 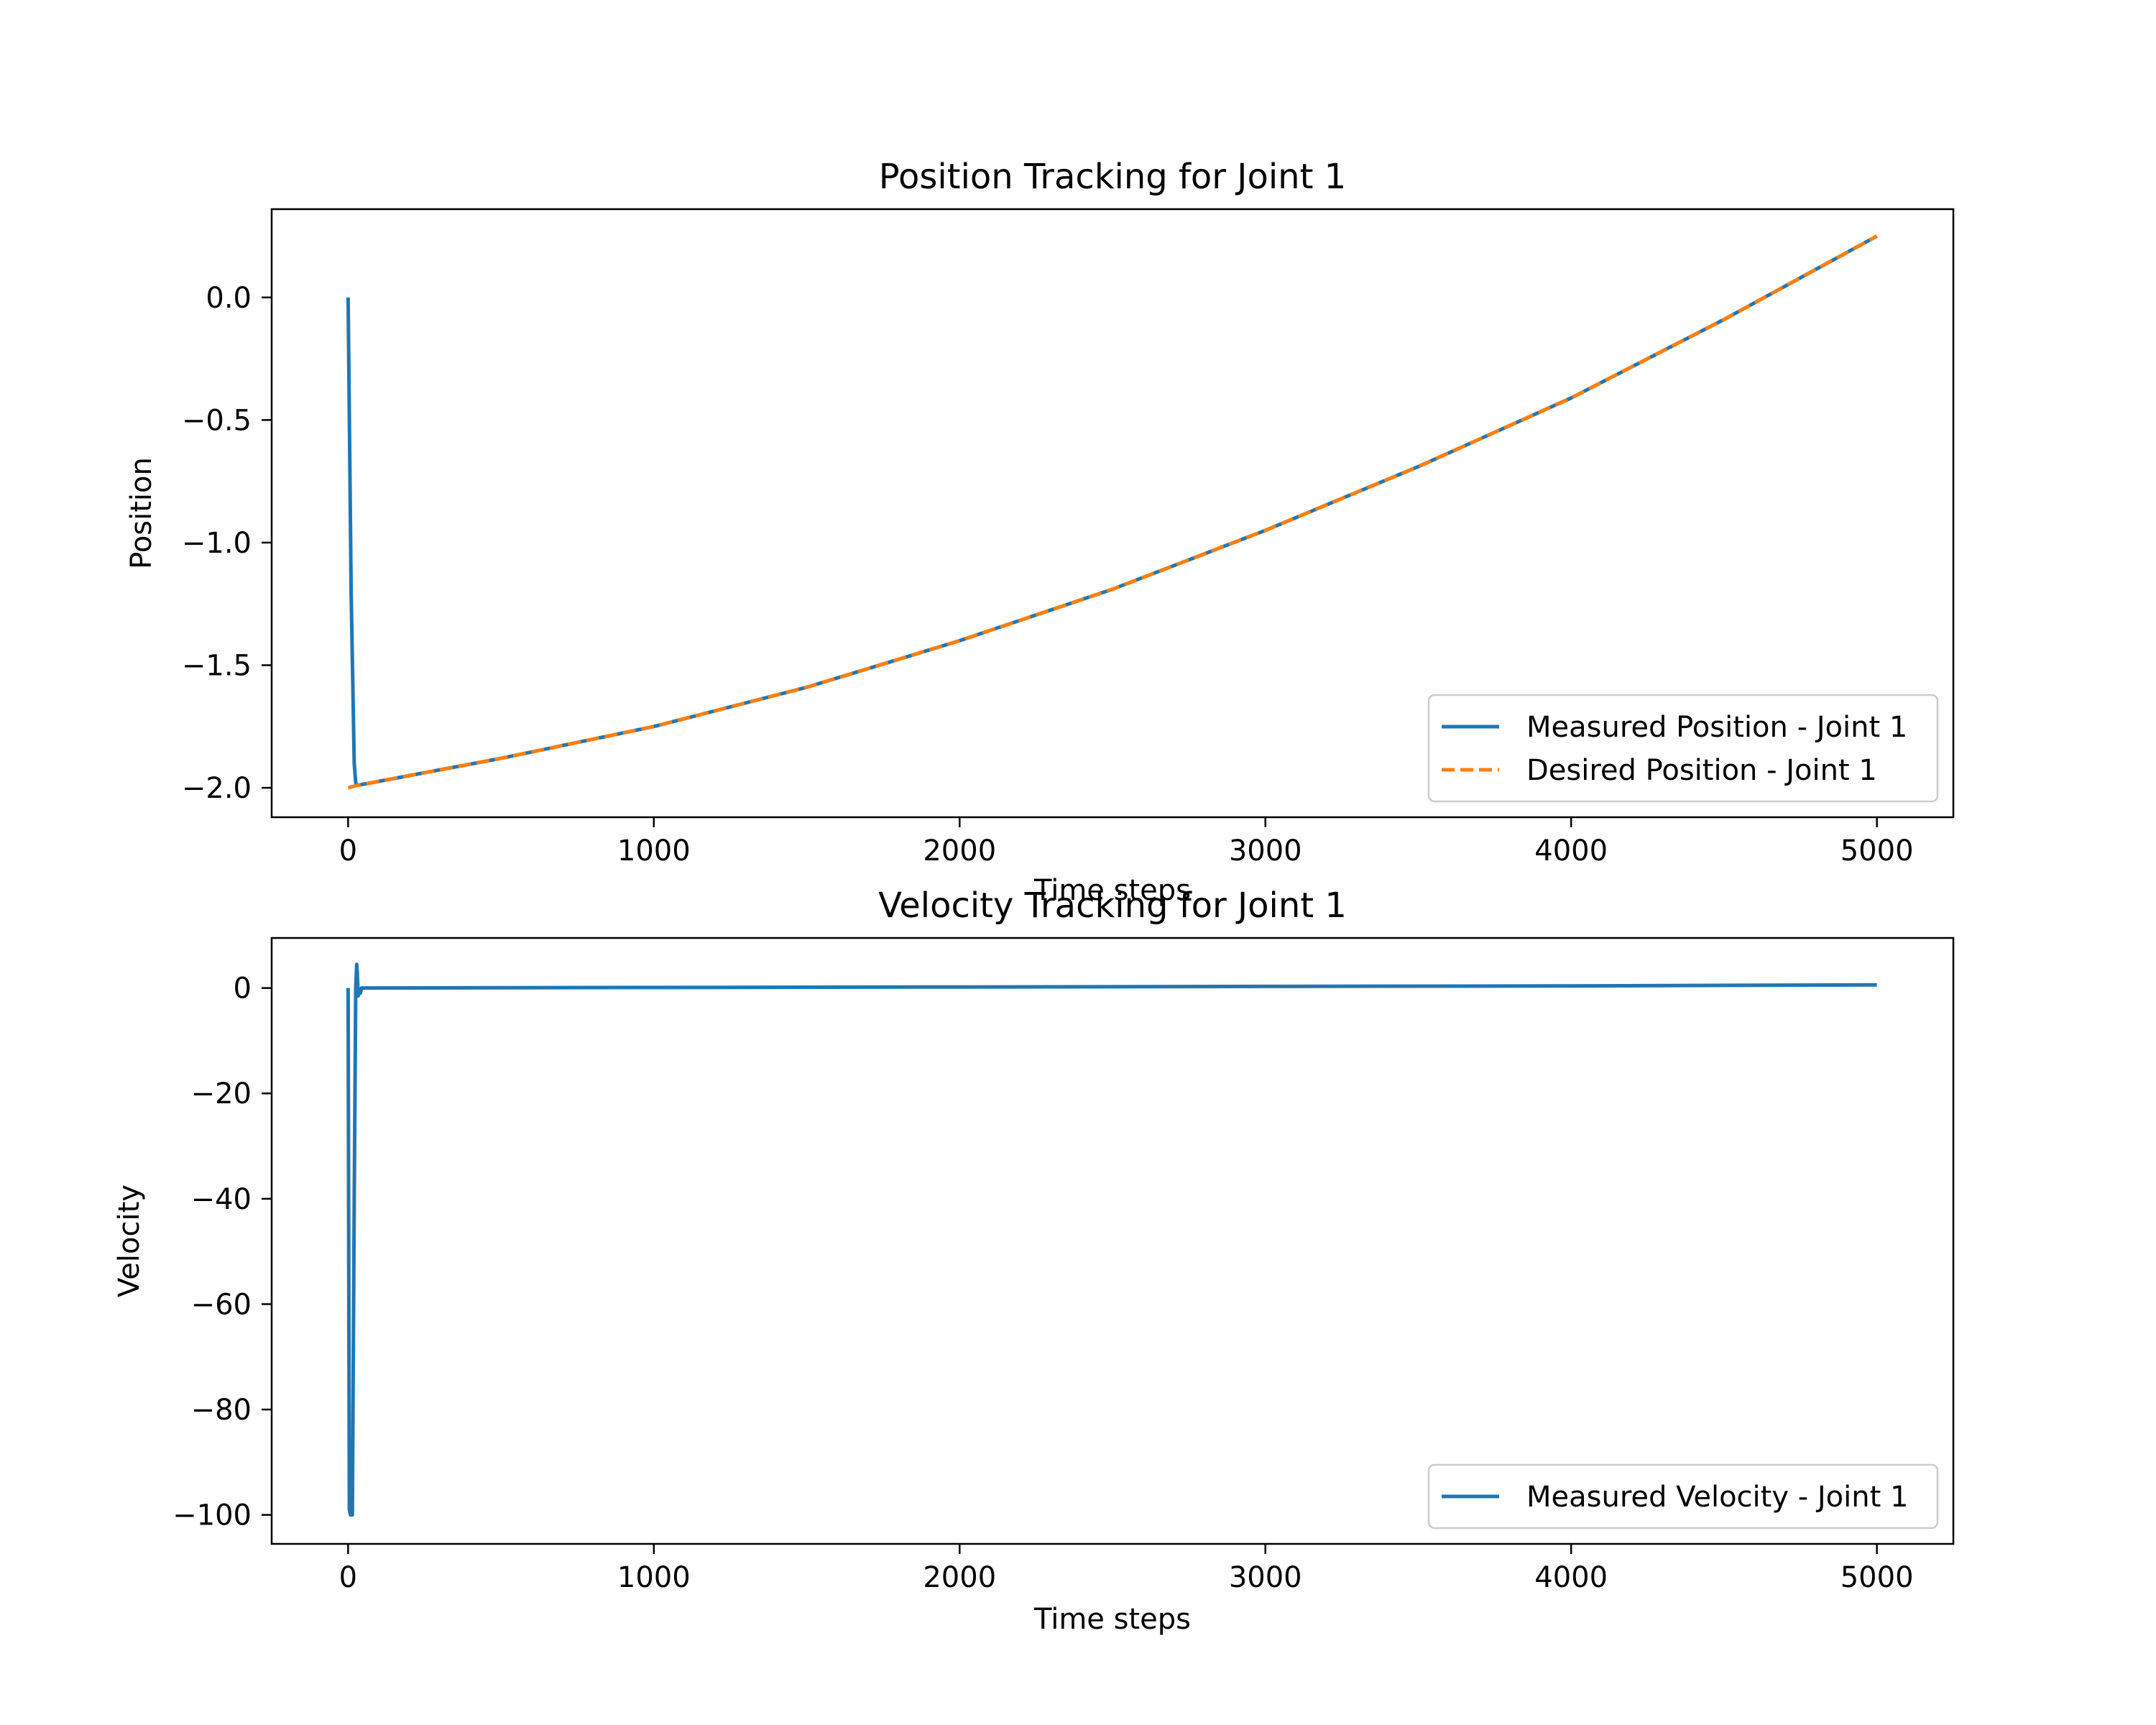 I want to click on y-tick-label: −1.0, so click(x=217, y=543).